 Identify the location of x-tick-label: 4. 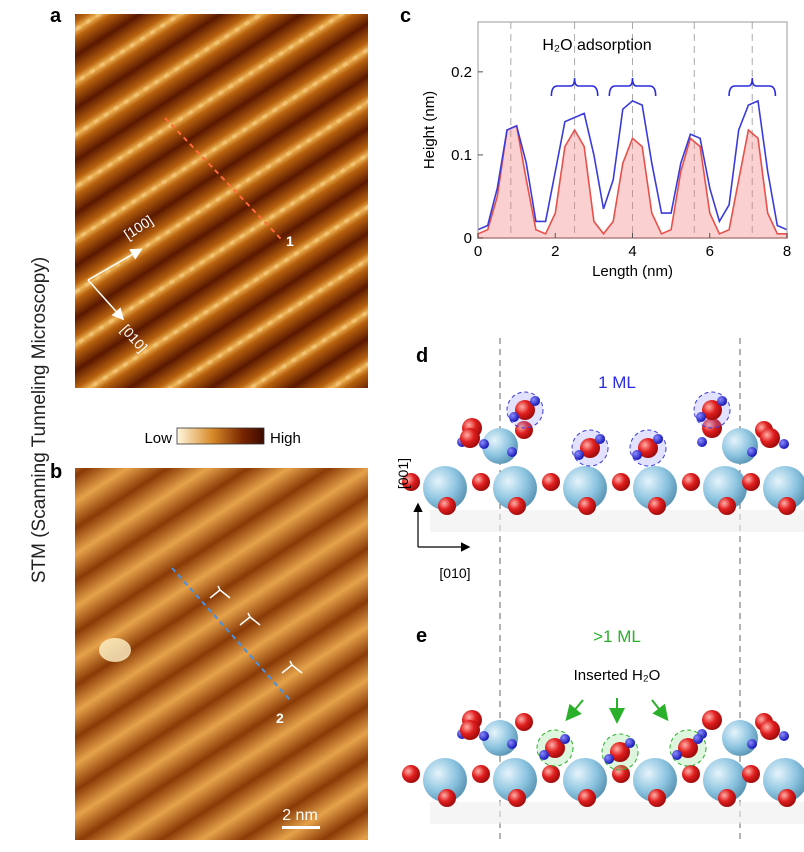
(632, 251).